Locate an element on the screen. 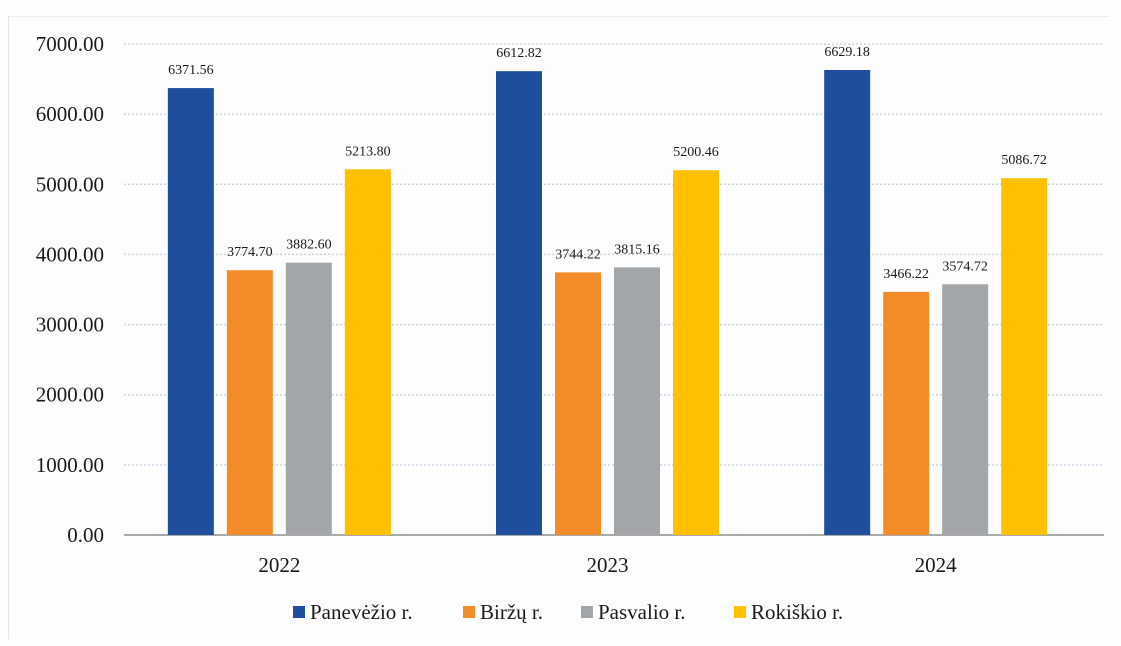 The height and width of the screenshot is (646, 1121). y-tick-label: 3000.00 is located at coordinates (70, 325).